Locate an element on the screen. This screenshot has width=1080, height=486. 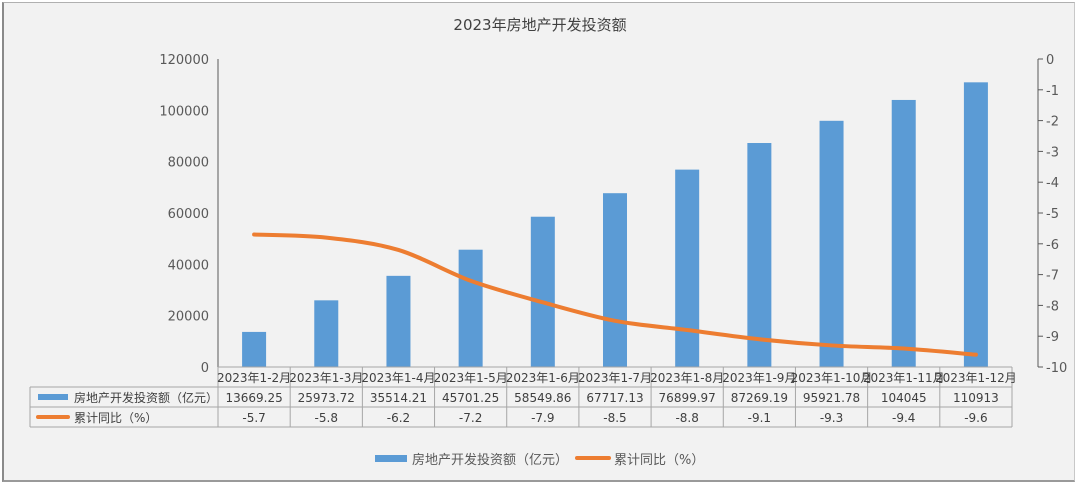
y-right-tick-label: -6 is located at coordinates (1052, 245).